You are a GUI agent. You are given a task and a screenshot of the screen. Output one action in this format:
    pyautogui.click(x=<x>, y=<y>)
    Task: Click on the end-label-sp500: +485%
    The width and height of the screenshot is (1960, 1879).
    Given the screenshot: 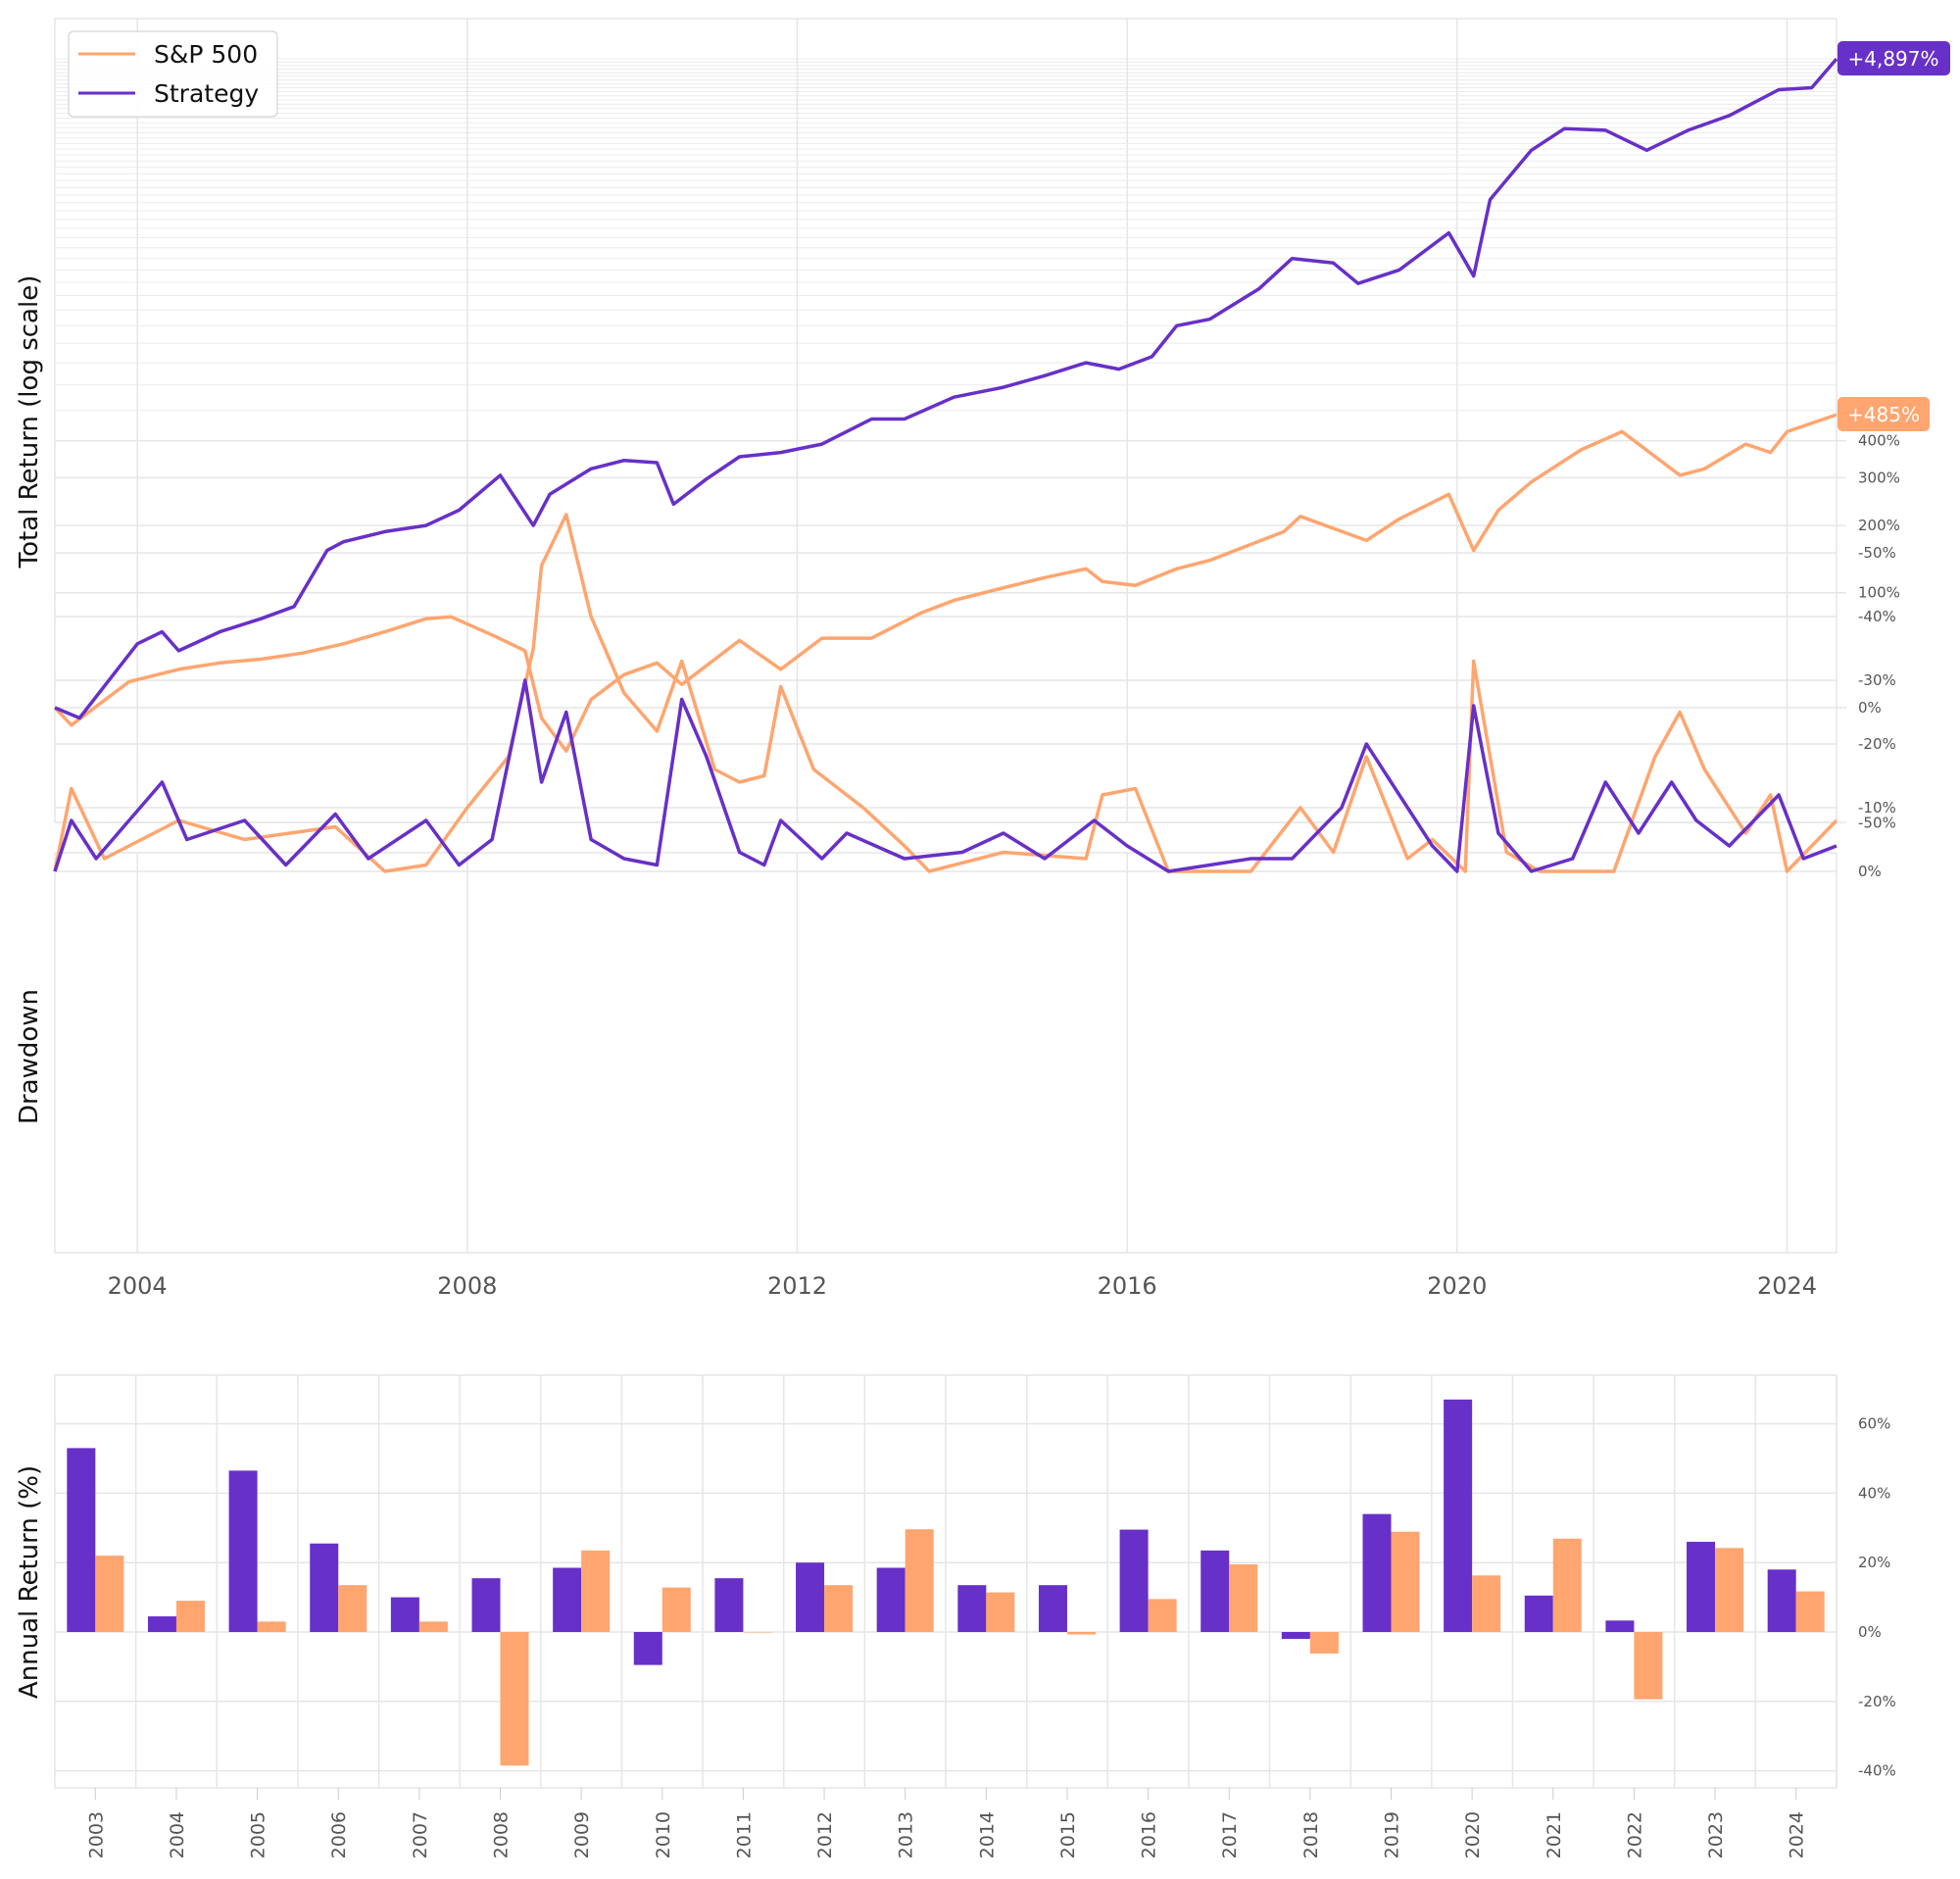 What is the action you would take?
    pyautogui.click(x=1884, y=414)
    